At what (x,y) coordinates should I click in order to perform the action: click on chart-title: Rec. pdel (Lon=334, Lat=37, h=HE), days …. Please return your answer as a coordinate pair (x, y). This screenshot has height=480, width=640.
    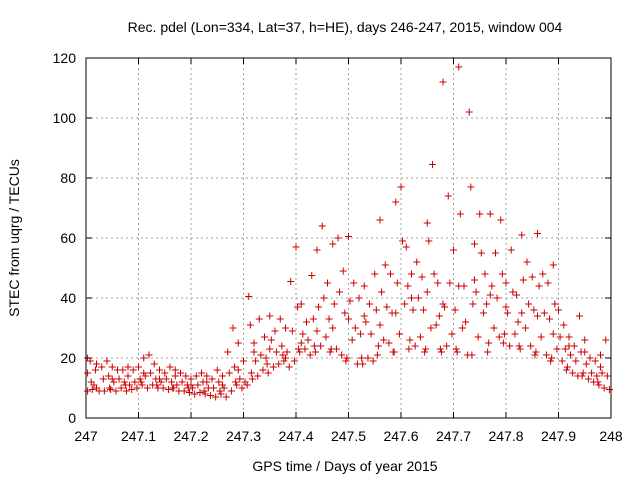
    Looking at the image, I should click on (345, 27).